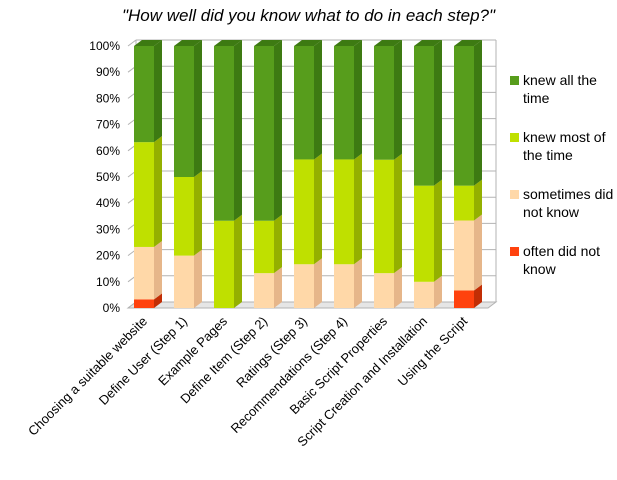 The width and height of the screenshot is (617, 480). What do you see at coordinates (568, 203) in the screenshot?
I see `legend-label-sometimes-did-not-know: sometimes did not know` at bounding box center [568, 203].